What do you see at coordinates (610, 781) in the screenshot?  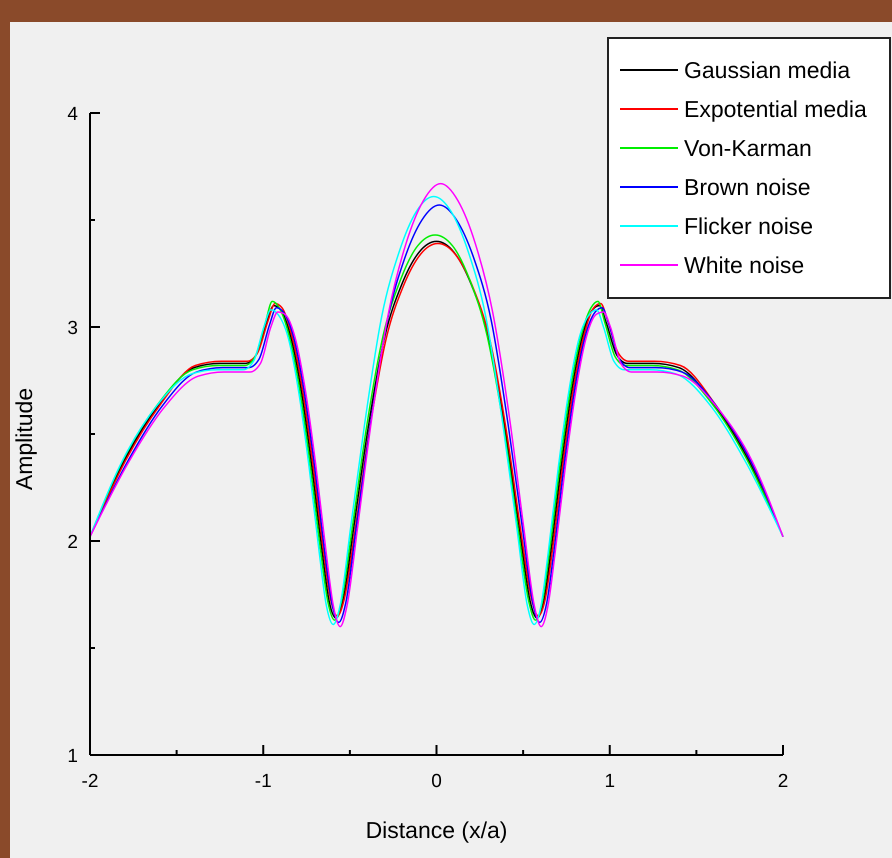 I see `x-tick-label: 1` at bounding box center [610, 781].